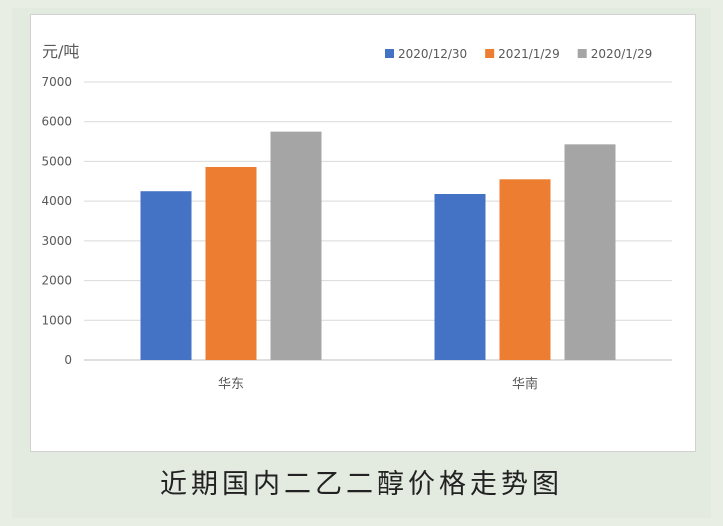  I want to click on legend: 2020/12/30 2021/1/29 2020/1/29, so click(518, 54).